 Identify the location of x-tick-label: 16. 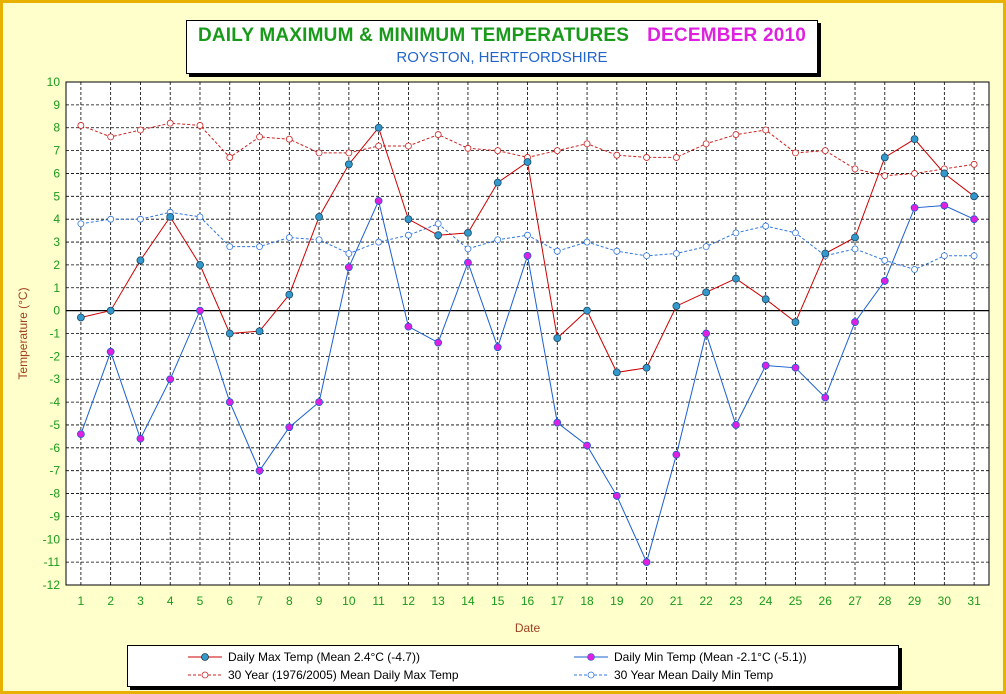
(528, 601).